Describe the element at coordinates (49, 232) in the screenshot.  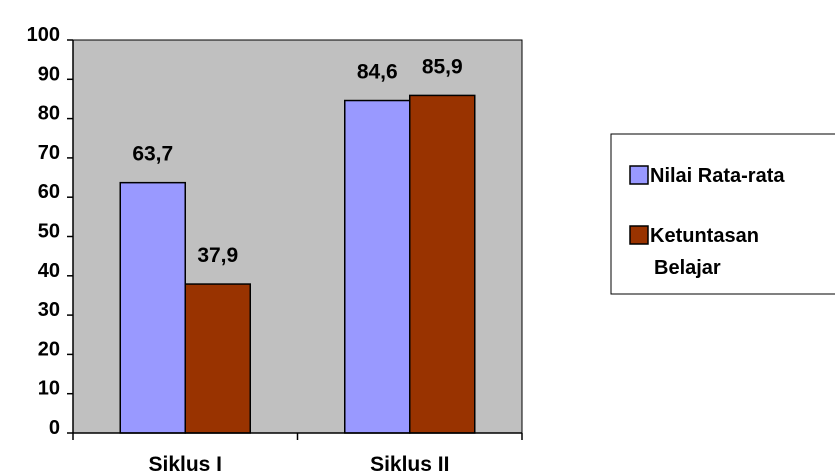
I see `y-tick-label: 50` at that location.